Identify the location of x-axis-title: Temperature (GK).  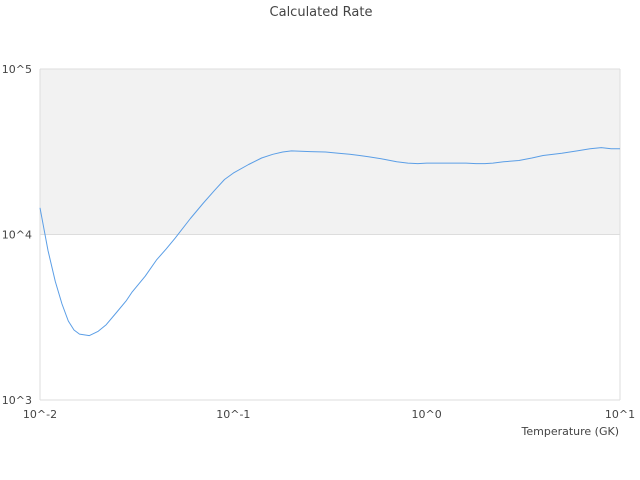
(570, 431).